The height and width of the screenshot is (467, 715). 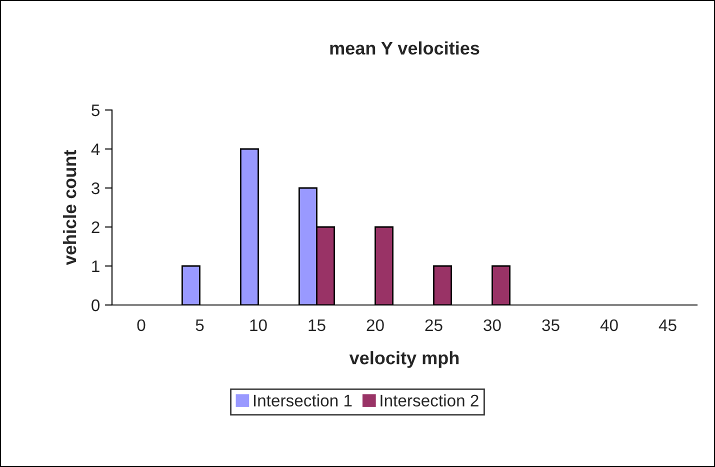 What do you see at coordinates (96, 227) in the screenshot?
I see `y-tick-label: 2` at bounding box center [96, 227].